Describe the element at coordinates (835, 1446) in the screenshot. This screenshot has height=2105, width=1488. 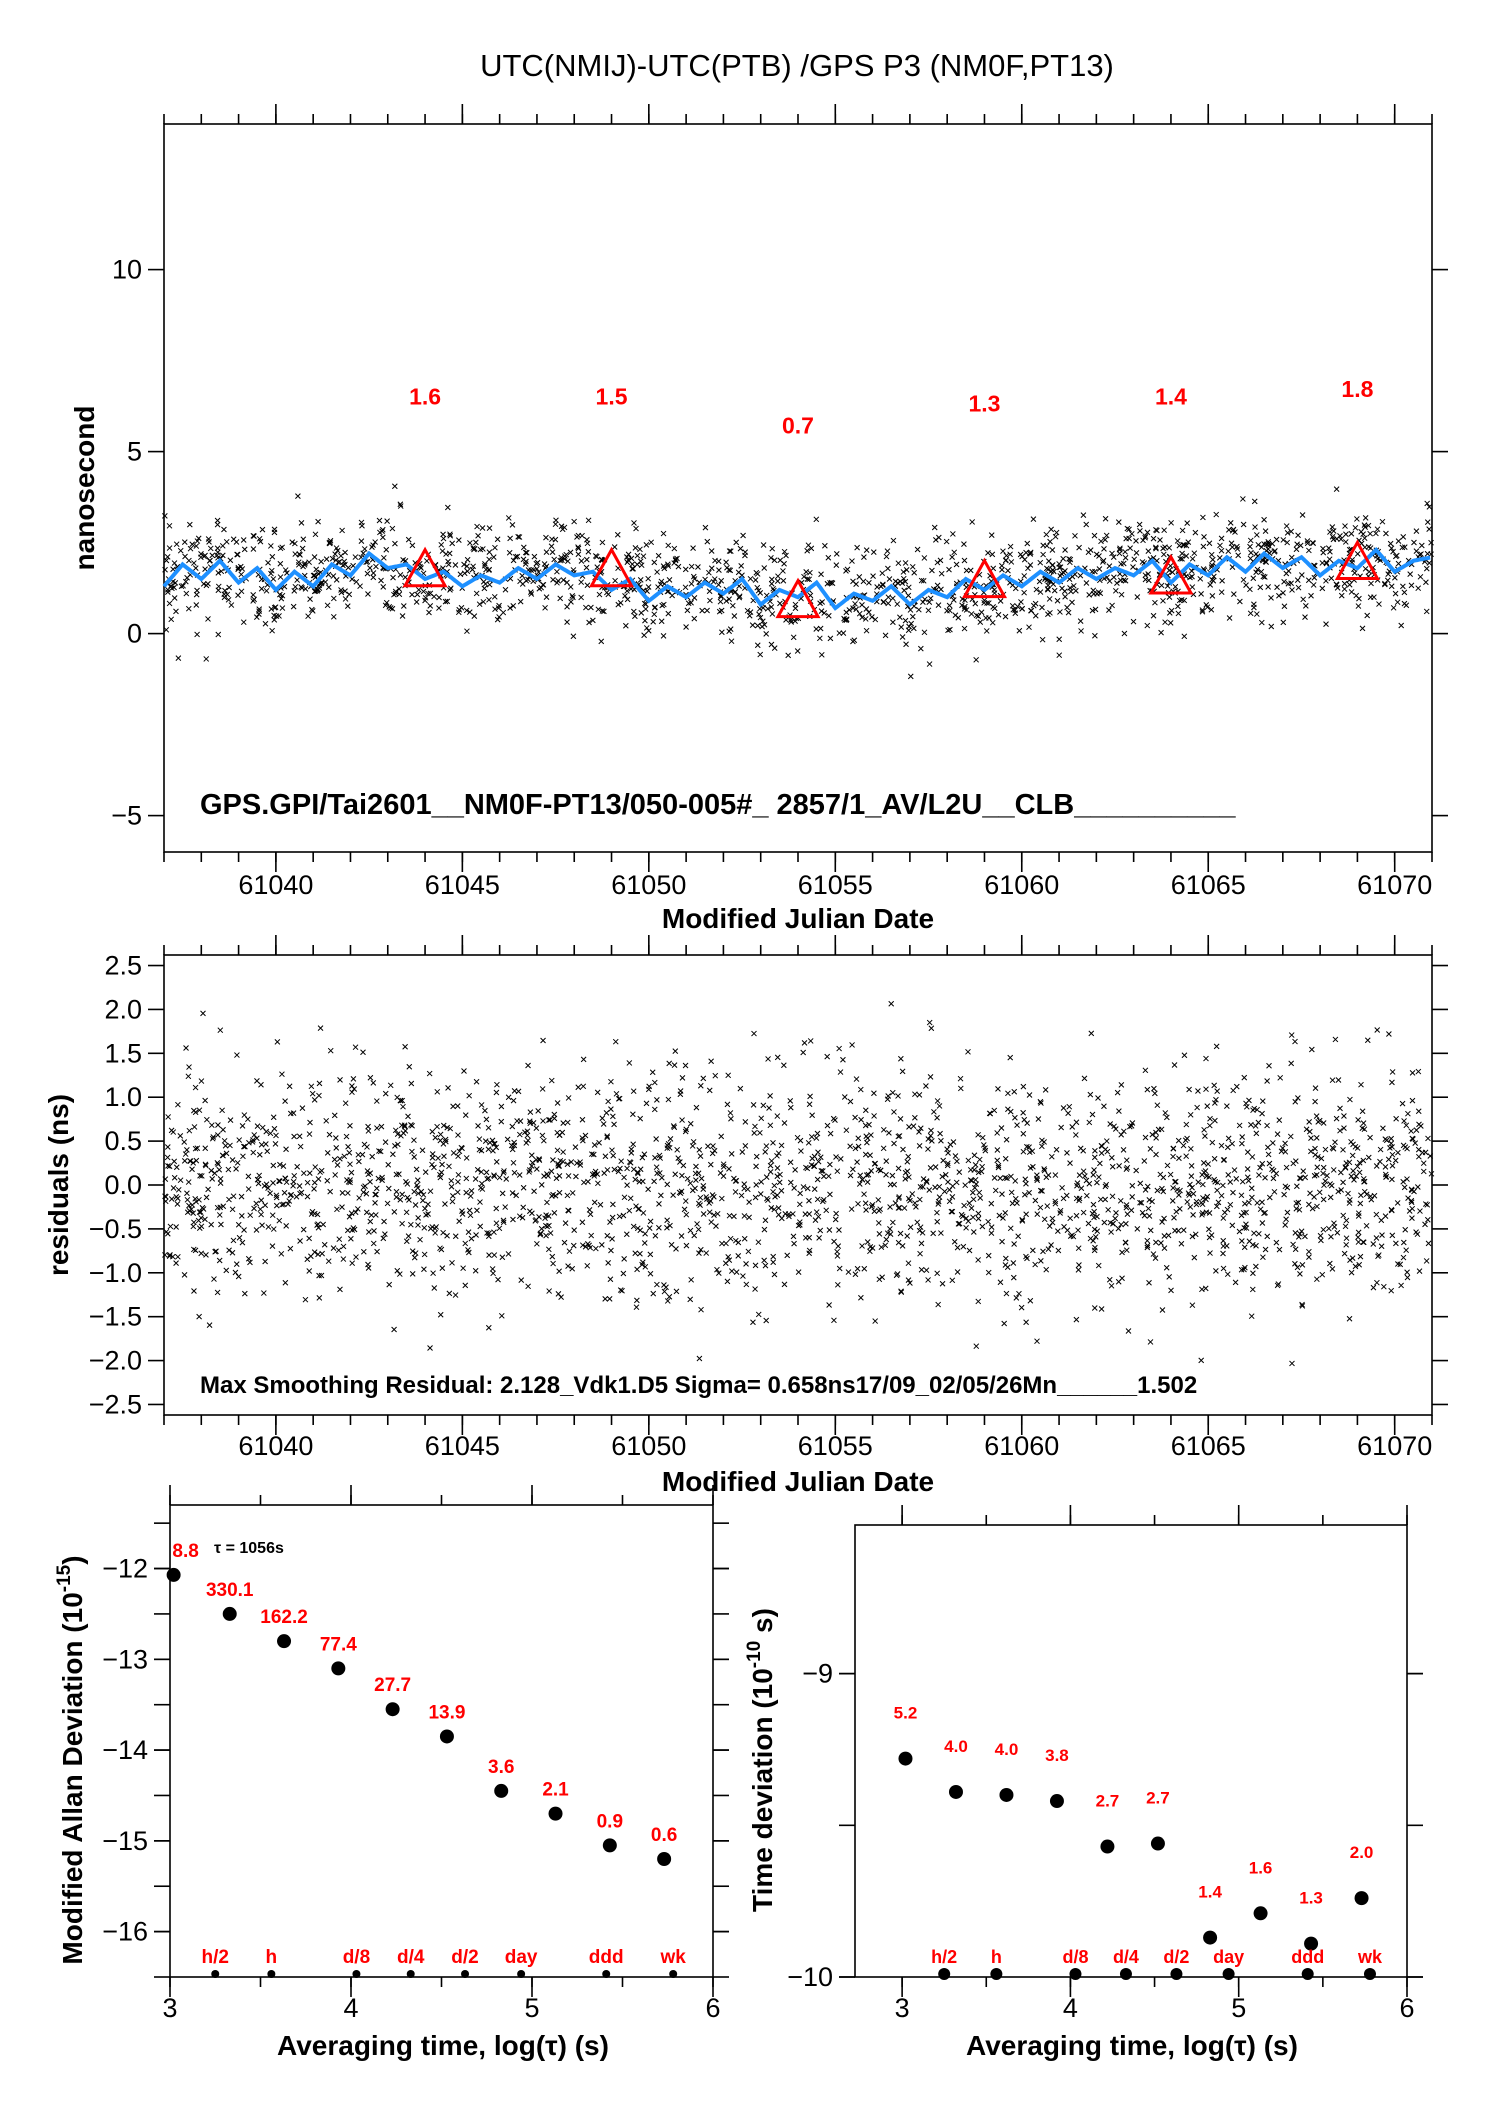
I see `residual-xtick-label: 61055` at that location.